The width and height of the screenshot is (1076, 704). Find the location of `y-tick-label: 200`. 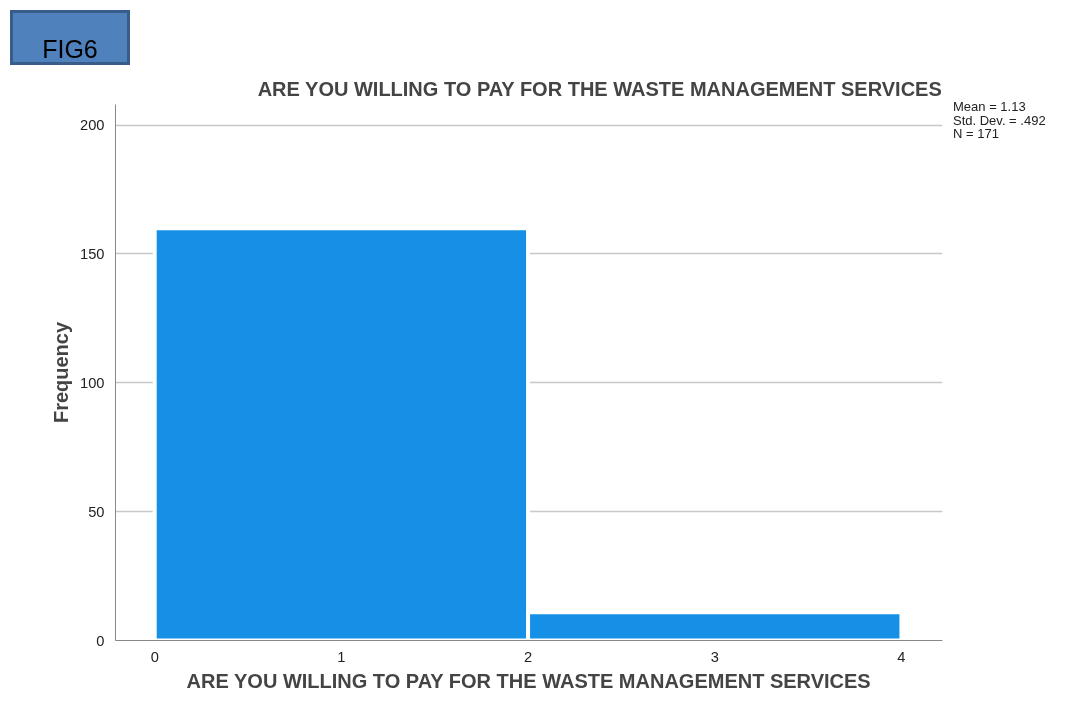

y-tick-label: 200 is located at coordinates (92, 125).